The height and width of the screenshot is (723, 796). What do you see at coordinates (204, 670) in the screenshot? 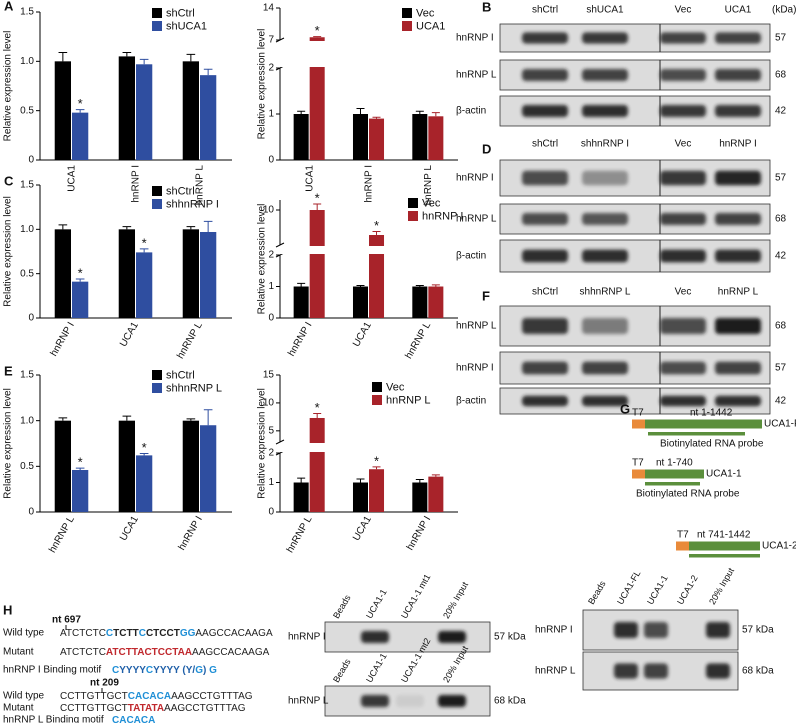
I see `sequence-segment: )` at bounding box center [204, 670].